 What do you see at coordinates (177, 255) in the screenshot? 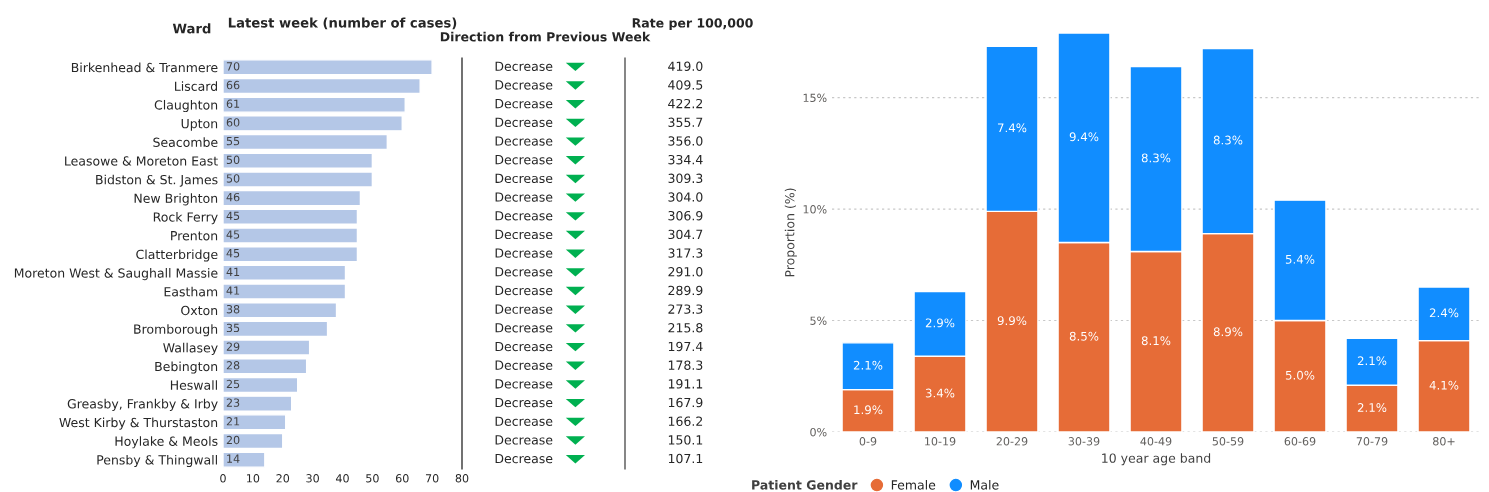
I see `y-tick-label: Clatterbridge` at bounding box center [177, 255].